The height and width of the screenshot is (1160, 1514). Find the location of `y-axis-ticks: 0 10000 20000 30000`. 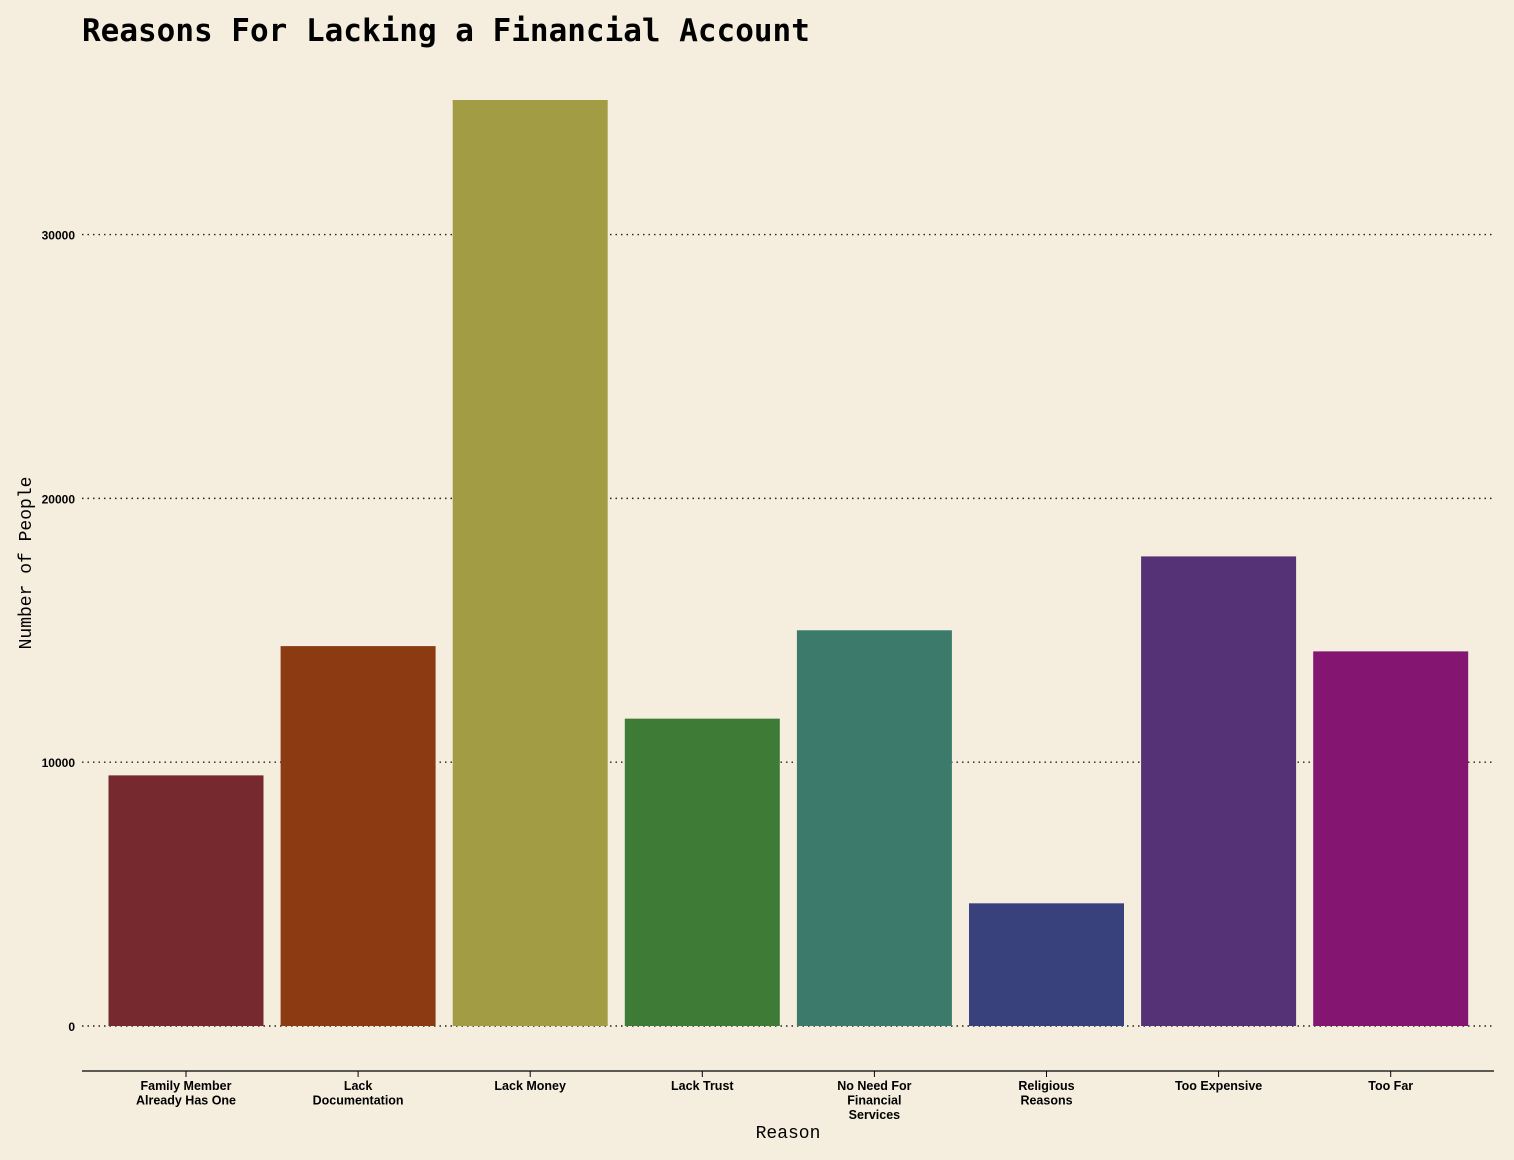

y-axis-ticks: 0 10000 20000 30000 is located at coordinates (59, 631).